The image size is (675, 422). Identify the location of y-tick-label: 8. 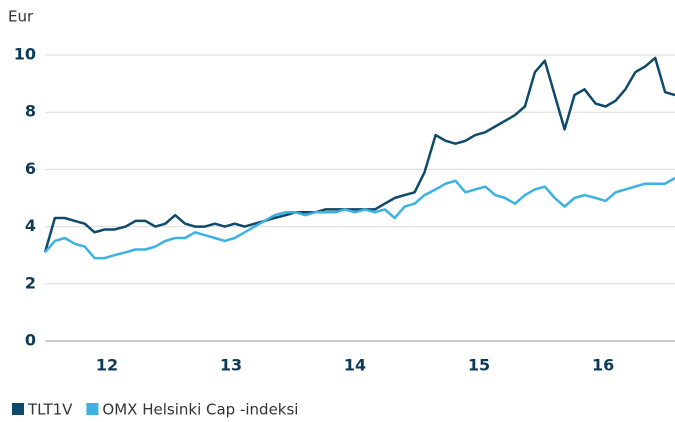
(30, 111).